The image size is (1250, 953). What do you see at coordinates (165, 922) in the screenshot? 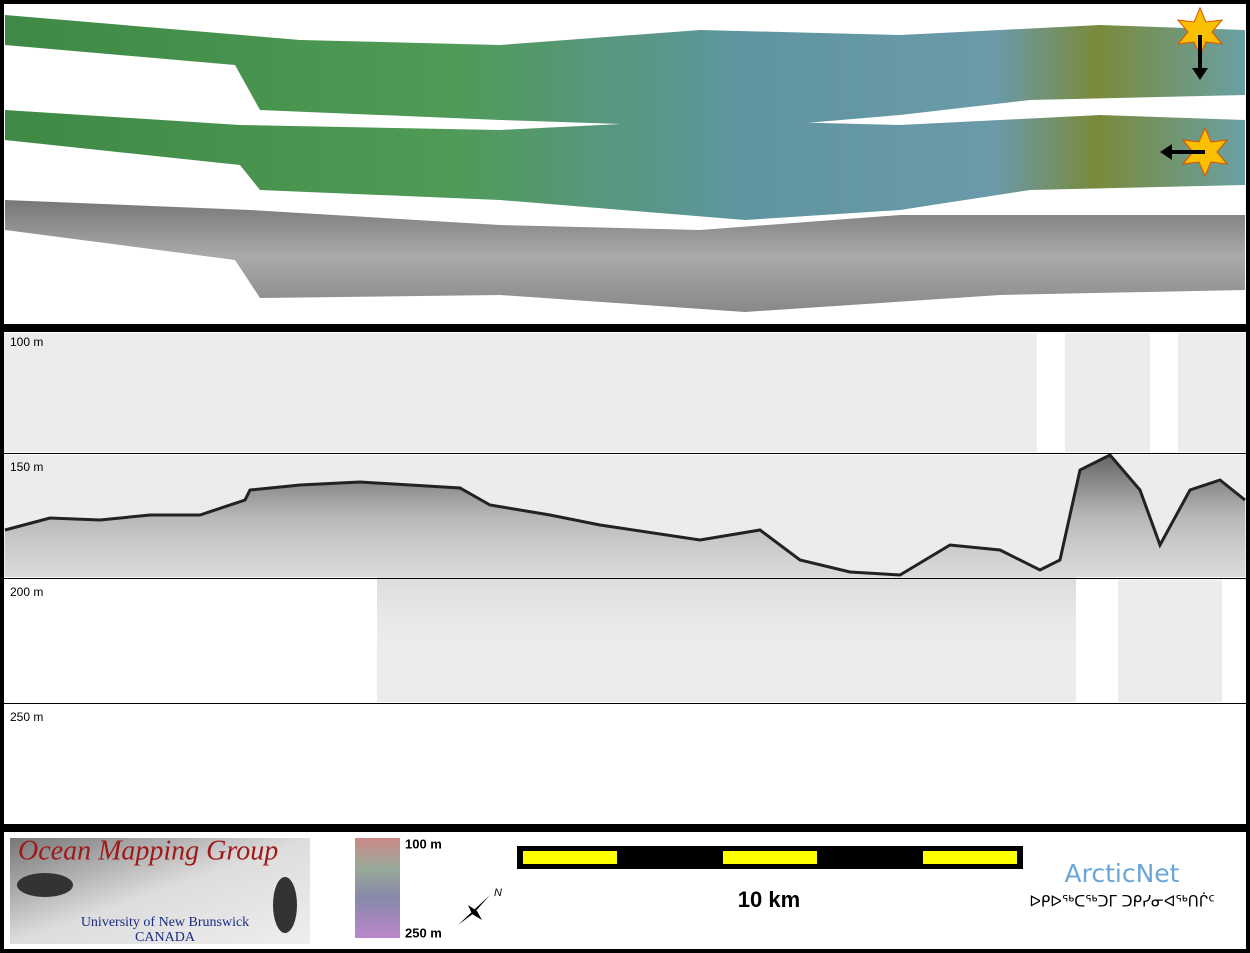
I see `logo-subtitle: University of New Brunswick` at bounding box center [165, 922].